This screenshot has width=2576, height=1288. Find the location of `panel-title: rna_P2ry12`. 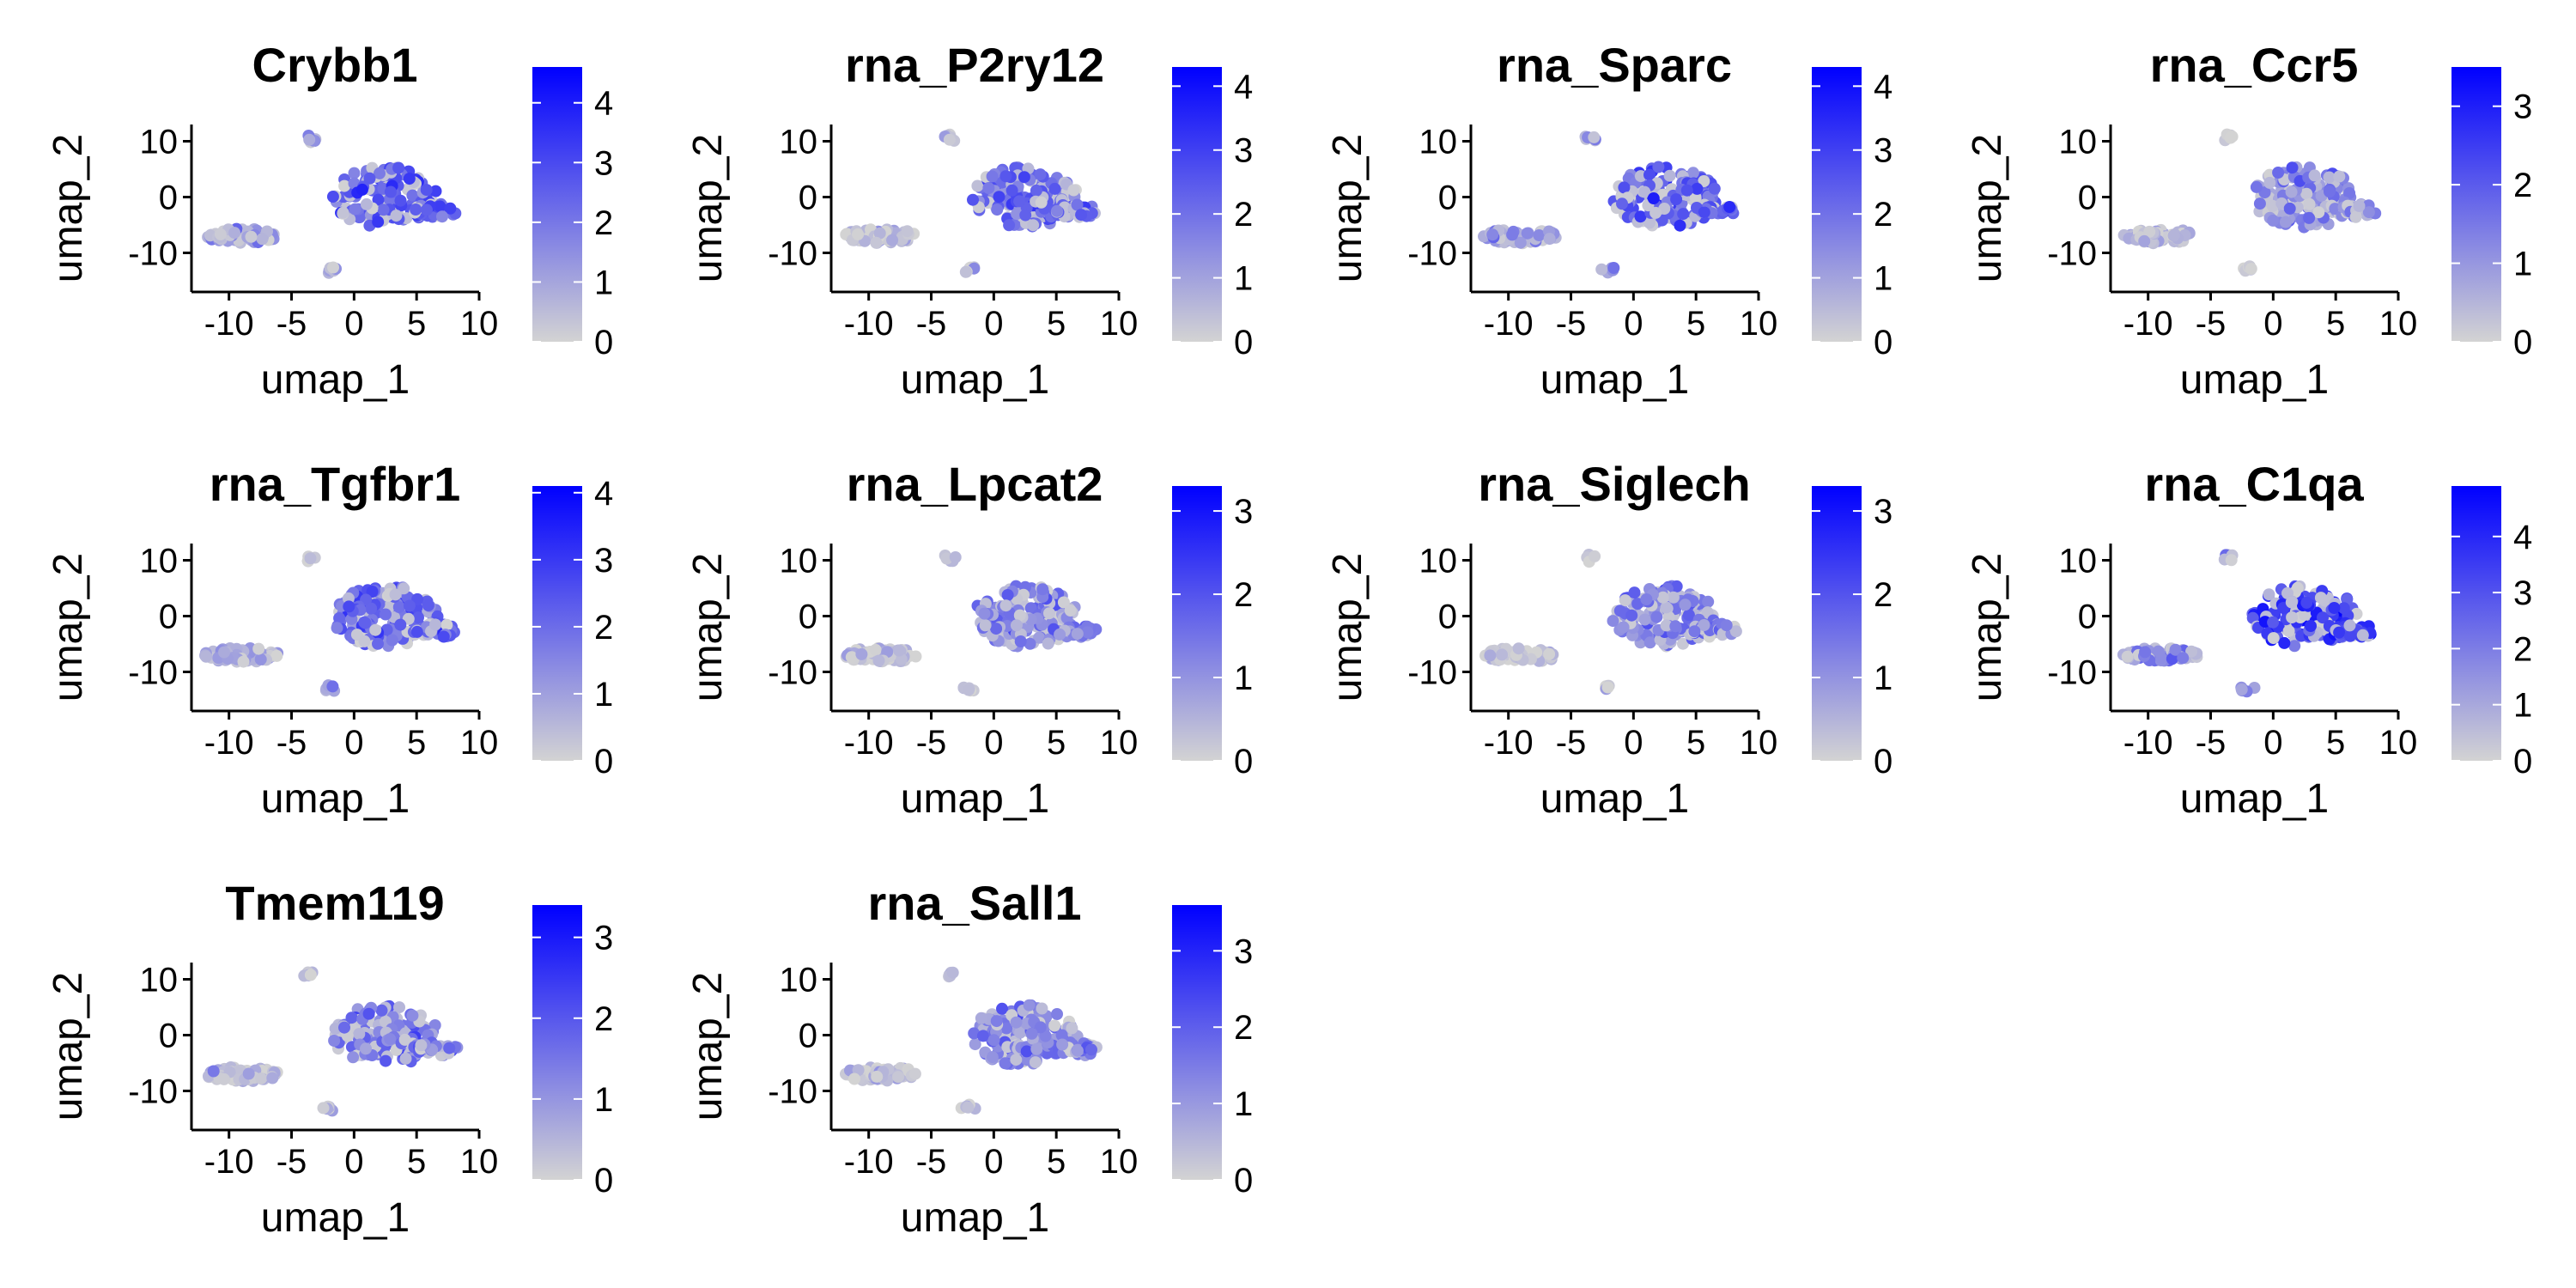

panel-title: rna_P2ry12 is located at coordinates (974, 65).